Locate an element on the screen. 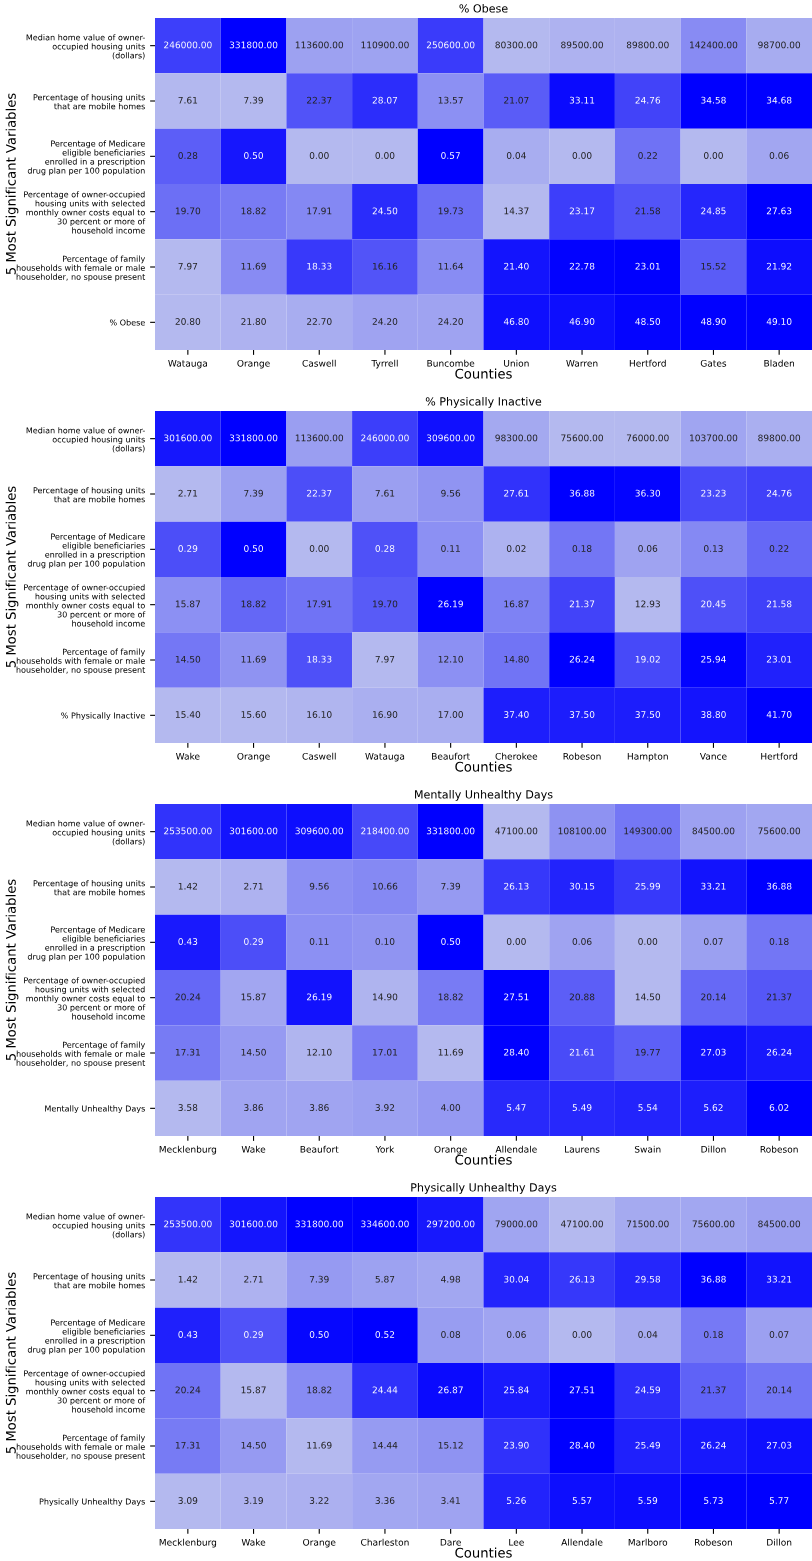 Image resolution: width=812 pixels, height=1561 pixels. data-label: 5.87 is located at coordinates (385, 1279).